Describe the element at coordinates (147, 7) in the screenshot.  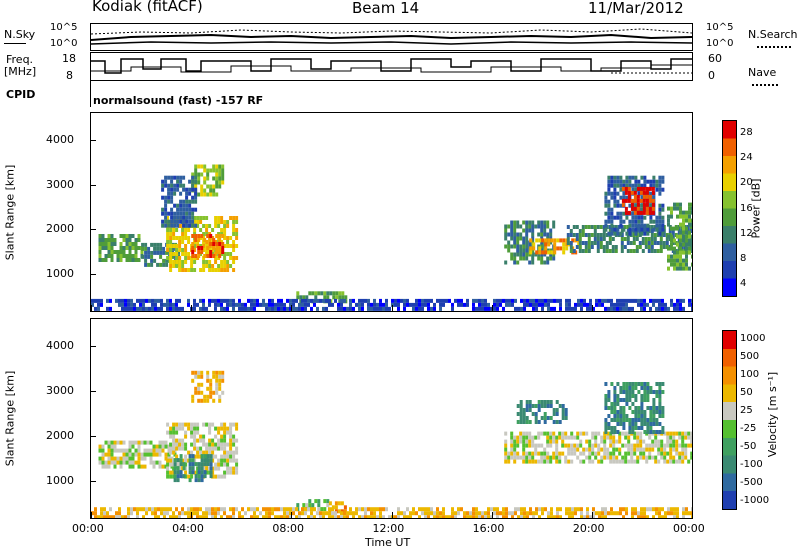
I see `station-title: Kodiak (fitACF)` at that location.